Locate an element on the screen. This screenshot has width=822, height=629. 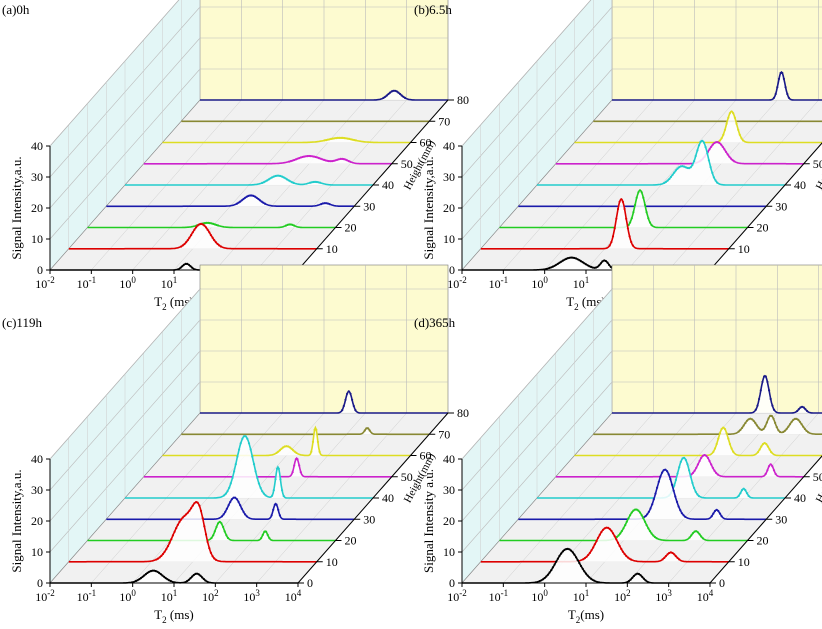
x-tick-label: 10⁴ is located at coordinates (705, 596).